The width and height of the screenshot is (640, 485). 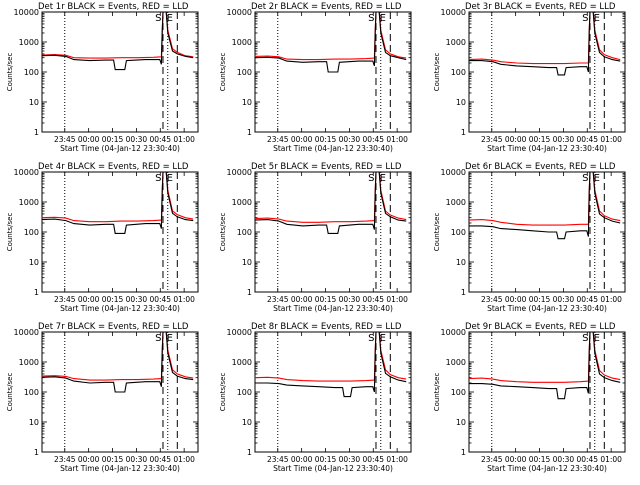 I want to click on panel-title: Det 7r BLACK = Events, RED = LLD, so click(x=113, y=327).